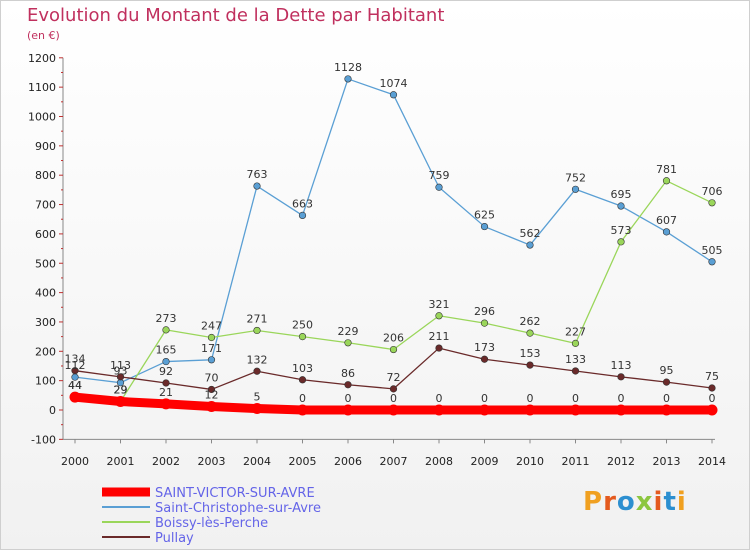 This screenshot has width=750, height=550. What do you see at coordinates (166, 461) in the screenshot?
I see `x-tick-label: 2002` at bounding box center [166, 461].